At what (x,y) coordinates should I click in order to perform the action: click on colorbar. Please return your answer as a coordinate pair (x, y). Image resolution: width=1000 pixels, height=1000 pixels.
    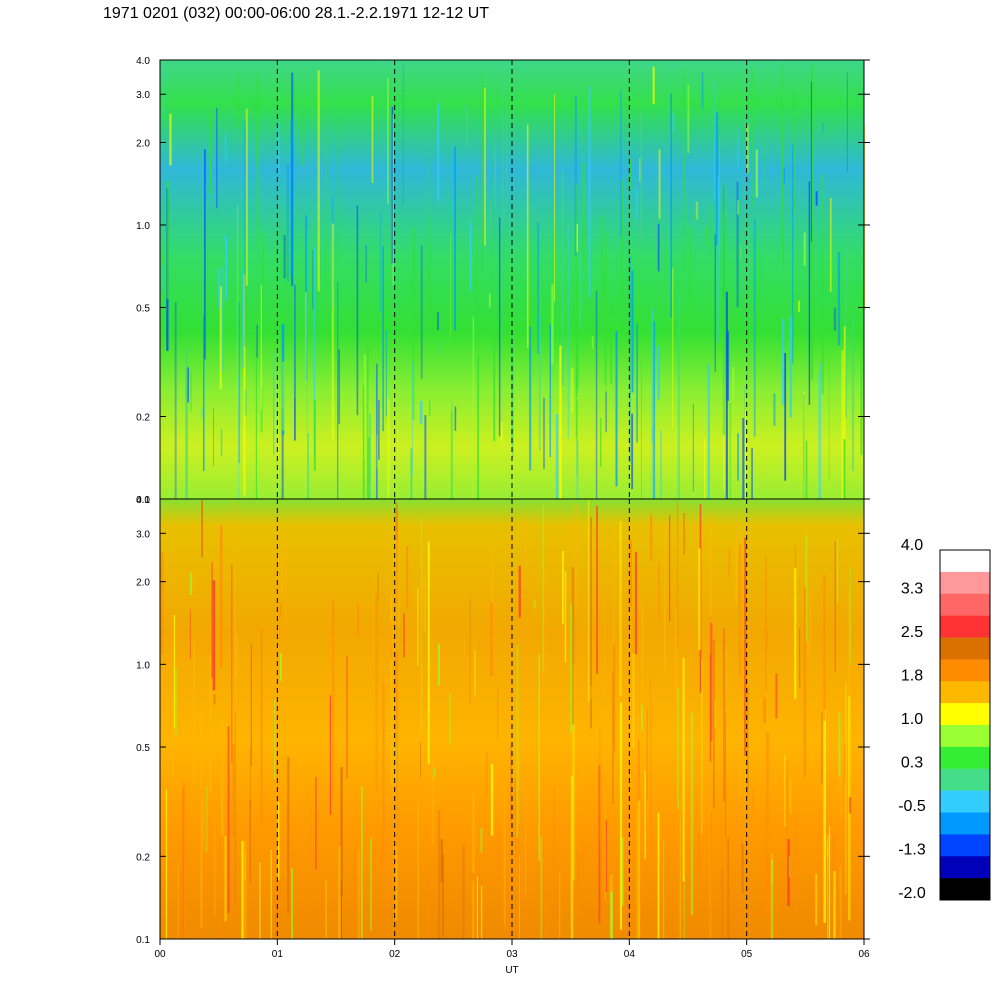
    Looking at the image, I should click on (965, 725).